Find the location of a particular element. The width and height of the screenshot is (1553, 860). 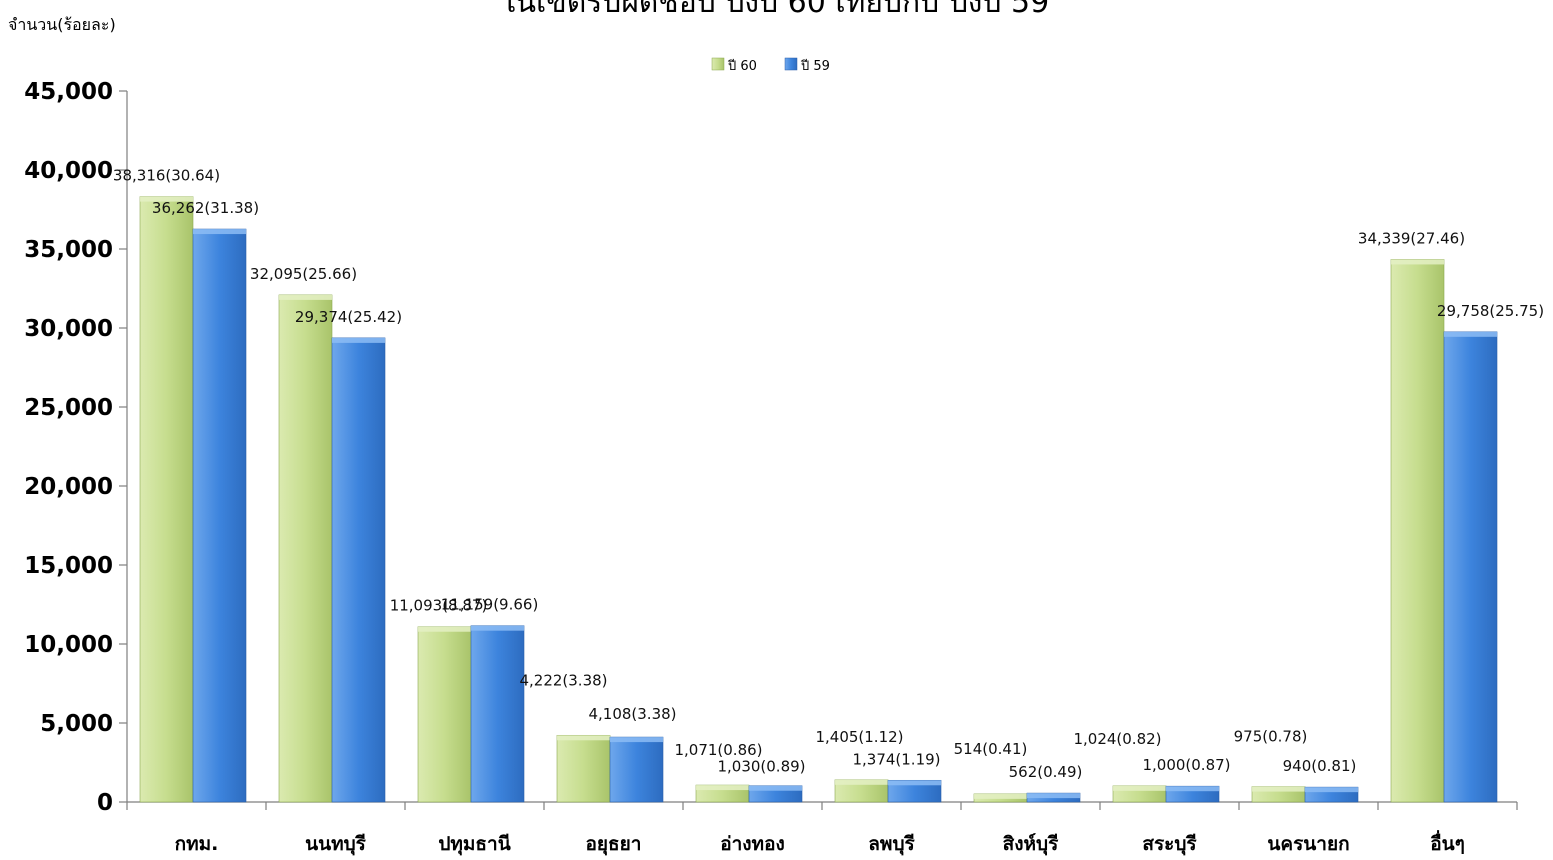

data-label-60: 11,093(8.87) is located at coordinates (439, 606).